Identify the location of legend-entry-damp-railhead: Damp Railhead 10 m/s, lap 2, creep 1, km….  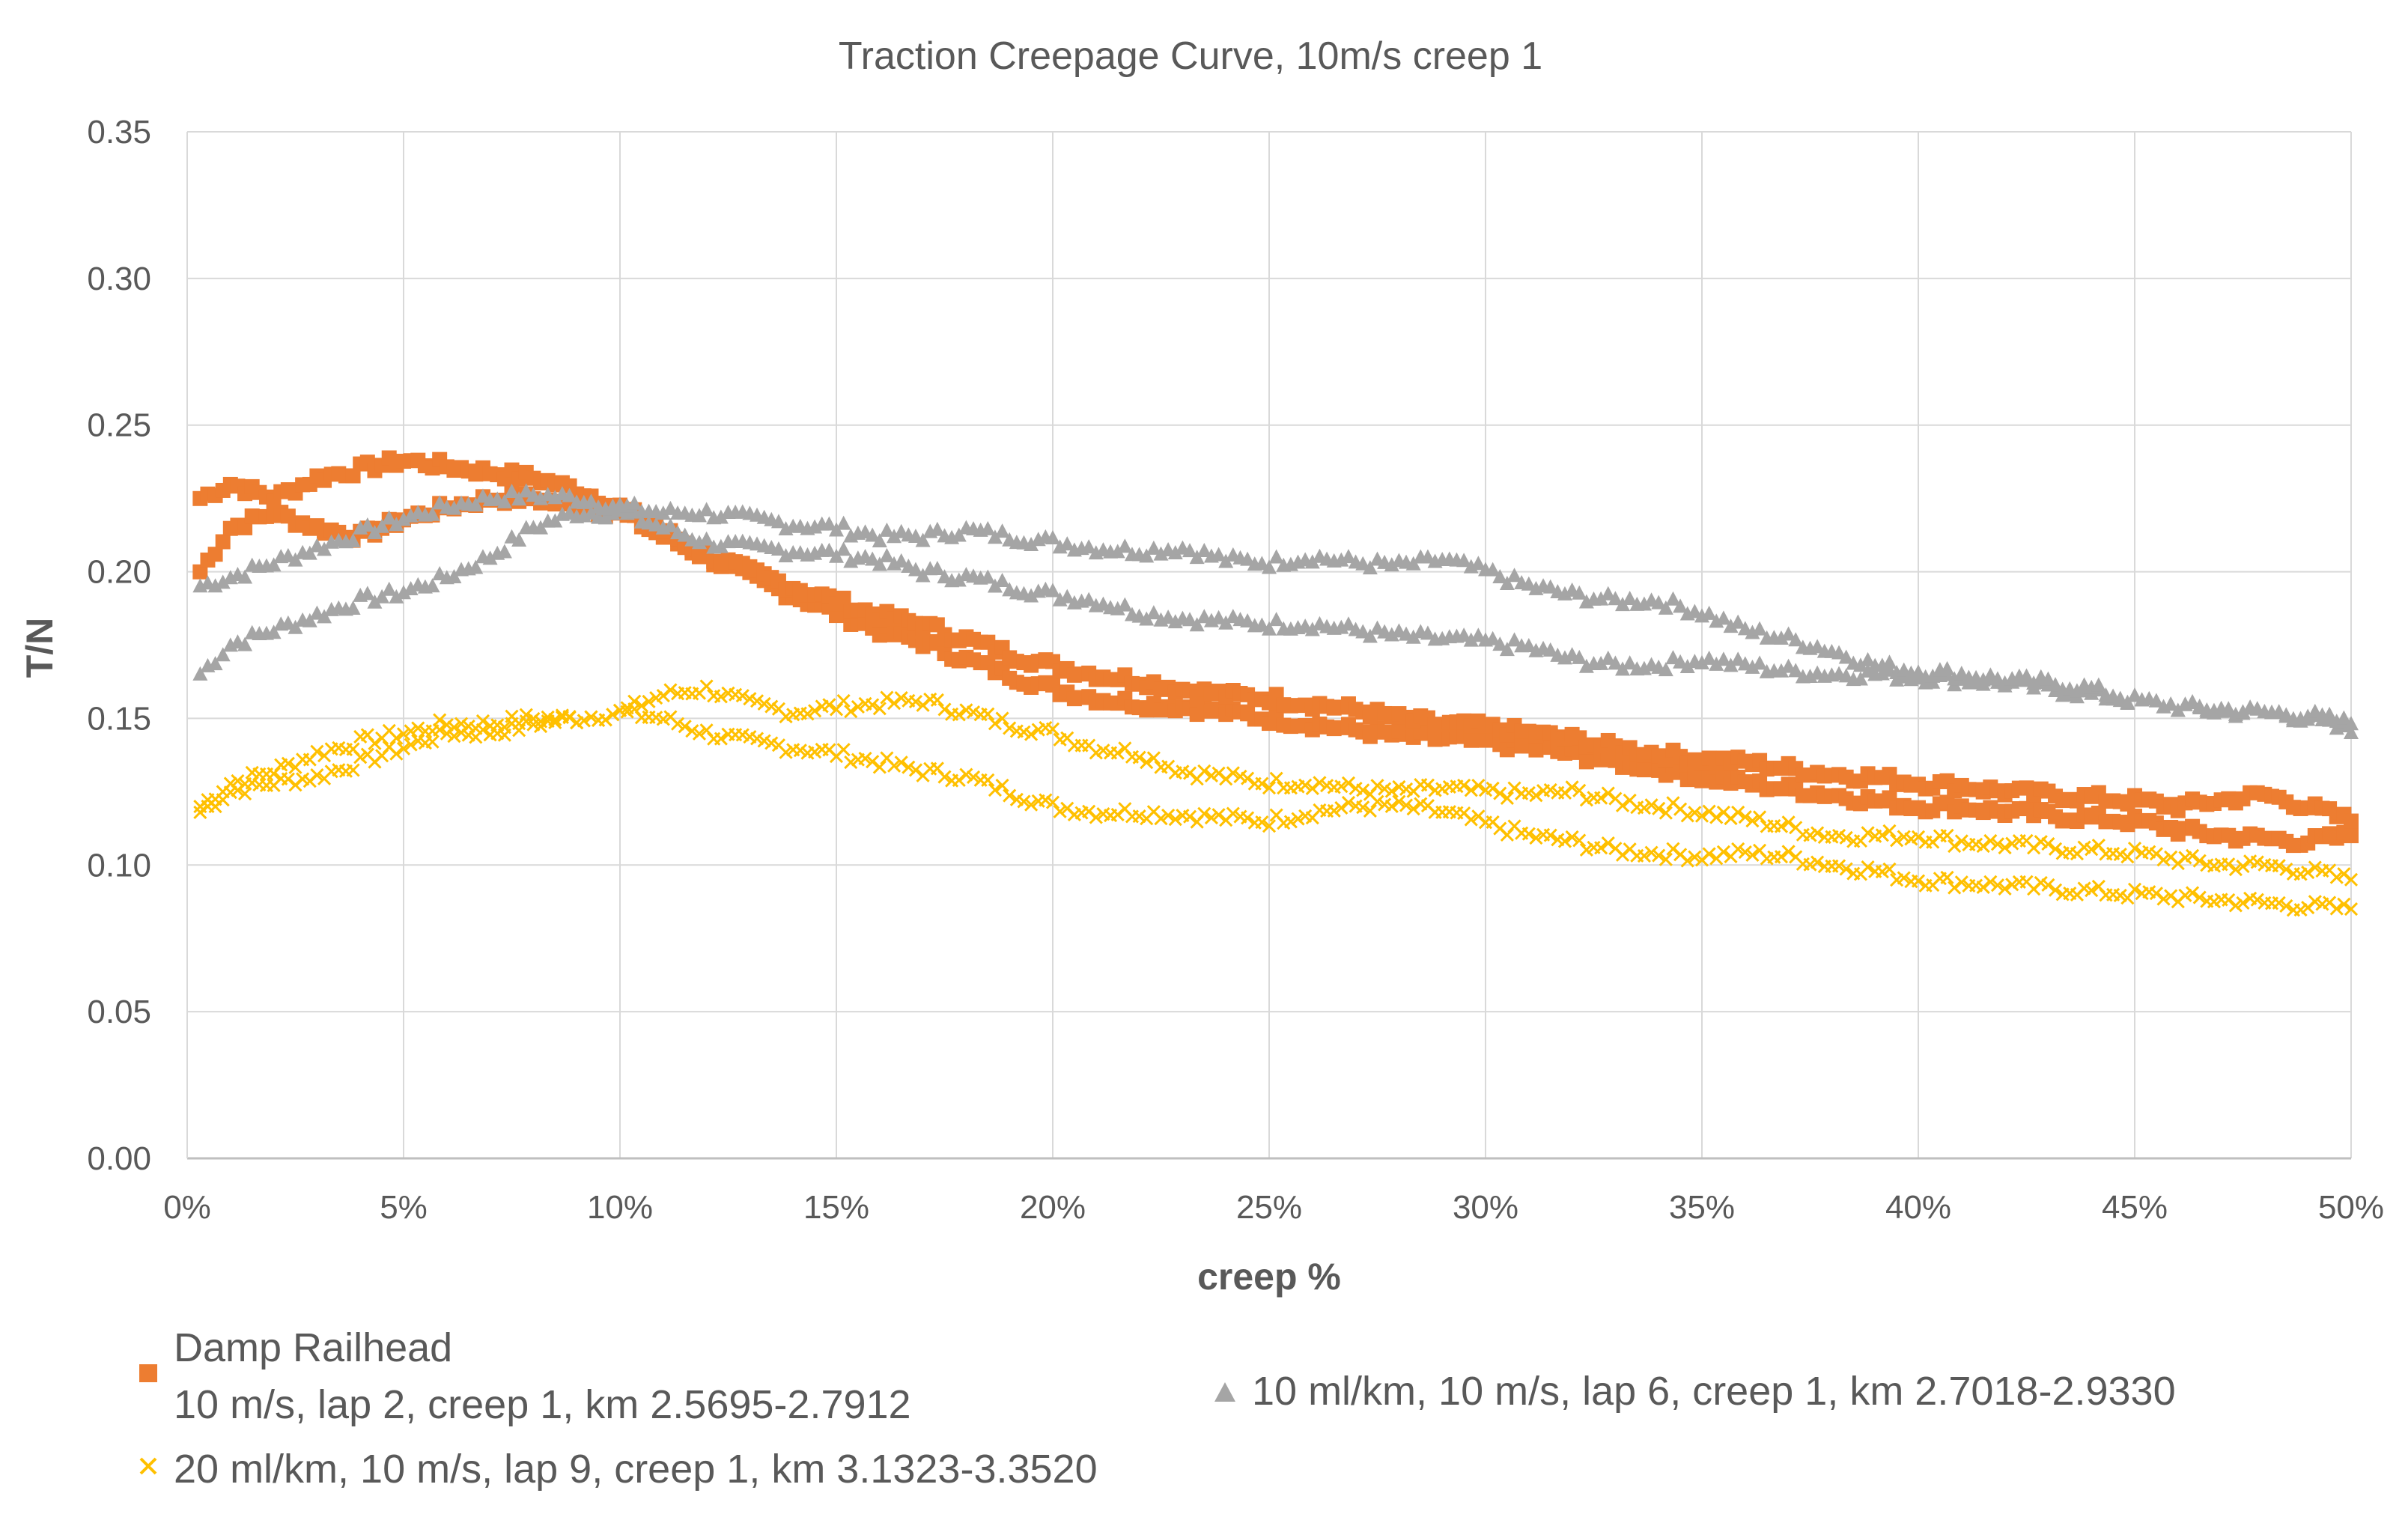
(525, 1376).